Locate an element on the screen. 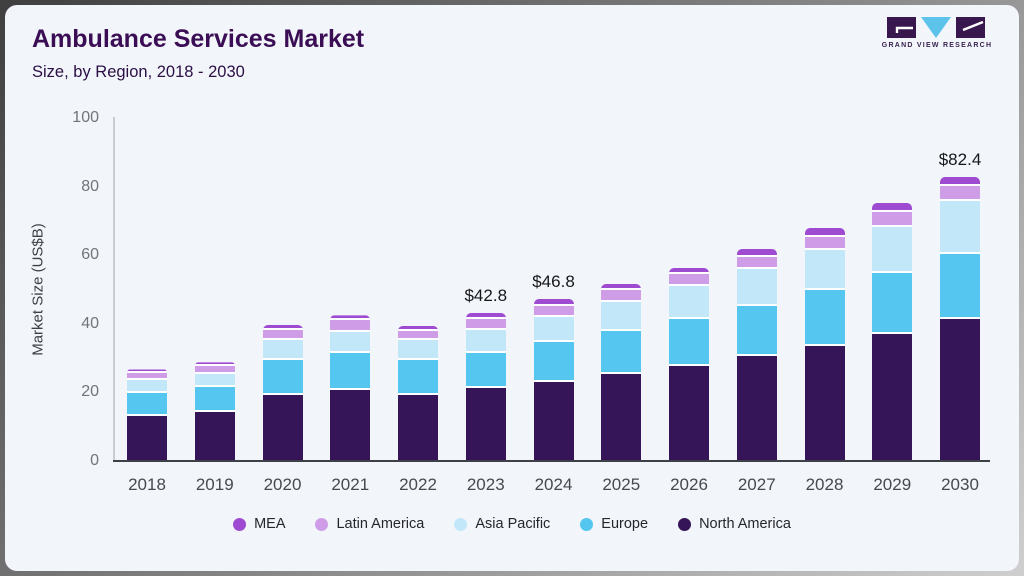  bar-segment-north-america-2019 is located at coordinates (214, 435).